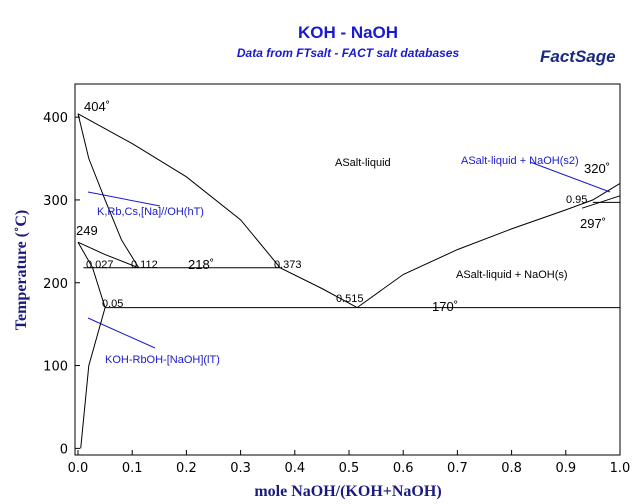  I want to click on annotation: 0.027, so click(100, 265).